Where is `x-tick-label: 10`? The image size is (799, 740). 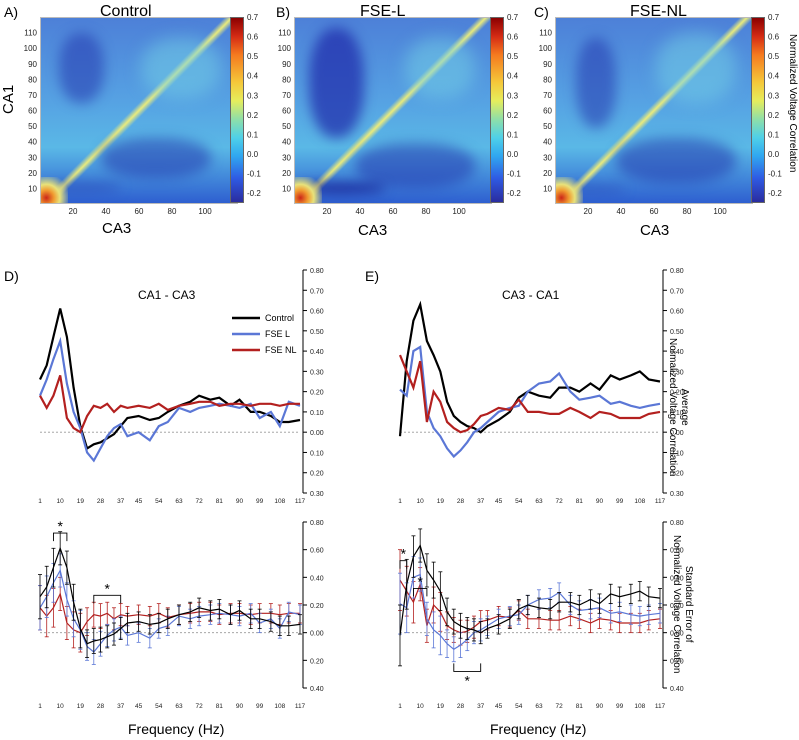
x-tick-label: 10 is located at coordinates (61, 706).